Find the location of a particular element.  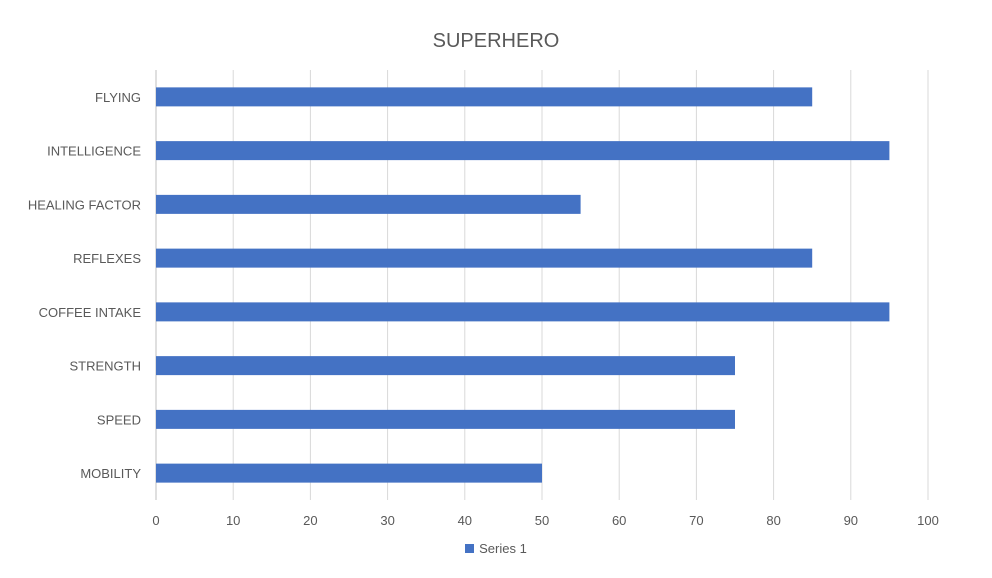

legend-item: Series 1 is located at coordinates (496, 548).